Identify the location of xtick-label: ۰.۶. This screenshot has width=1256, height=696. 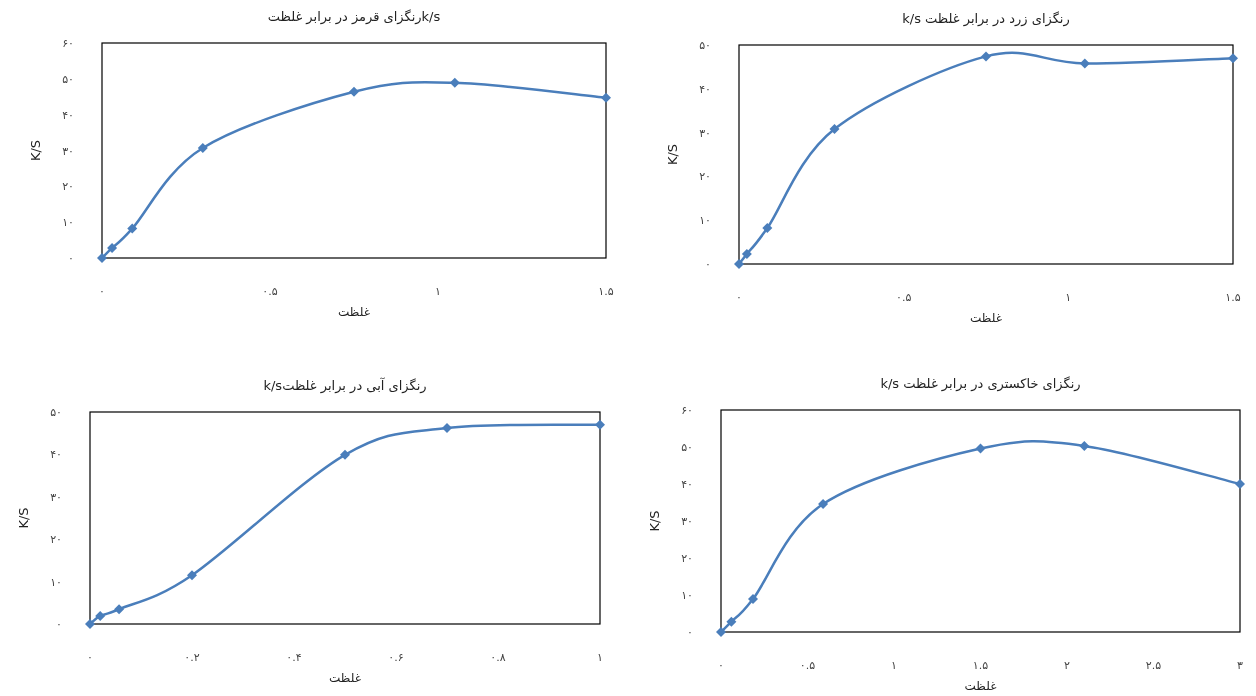
(396, 657).